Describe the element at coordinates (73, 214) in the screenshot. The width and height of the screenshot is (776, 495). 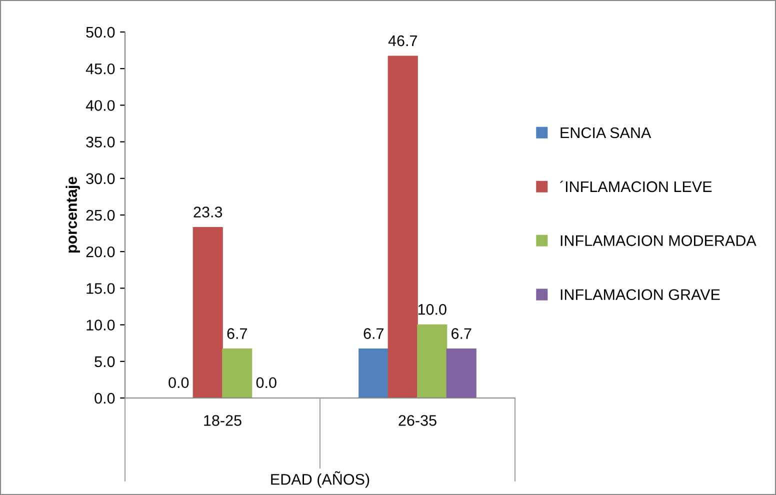
I see `y-axis-title: porcentaje` at that location.